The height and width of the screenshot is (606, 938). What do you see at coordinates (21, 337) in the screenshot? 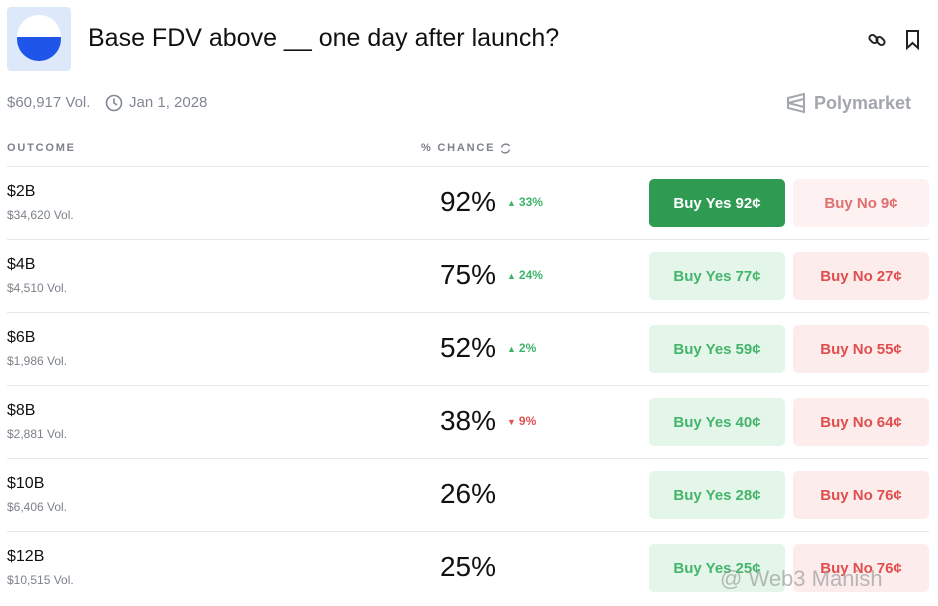
I see `outcome-name: $6B` at bounding box center [21, 337].